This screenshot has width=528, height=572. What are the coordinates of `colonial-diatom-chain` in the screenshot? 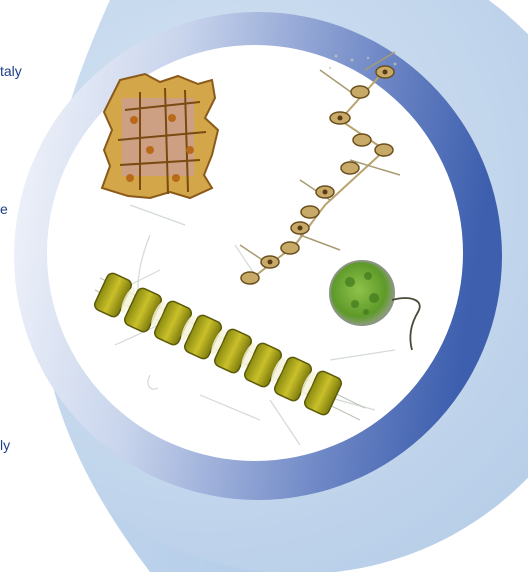 It's located at (229, 346).